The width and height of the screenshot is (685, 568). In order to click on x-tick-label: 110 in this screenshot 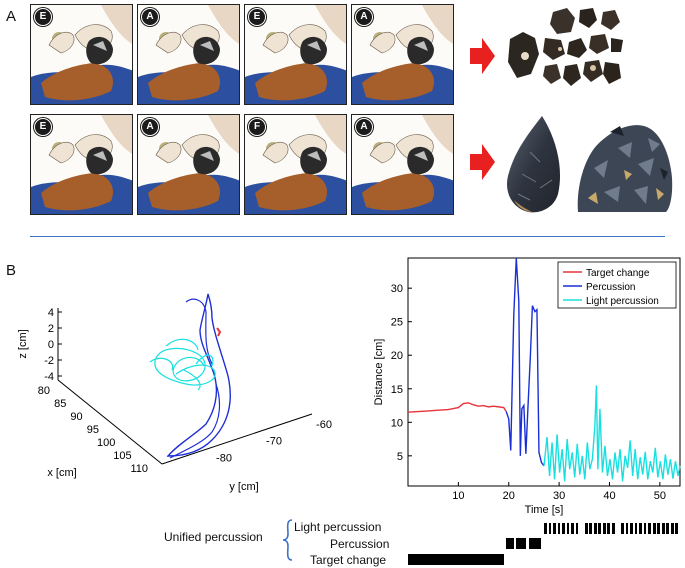, I will do `click(139, 469)`.